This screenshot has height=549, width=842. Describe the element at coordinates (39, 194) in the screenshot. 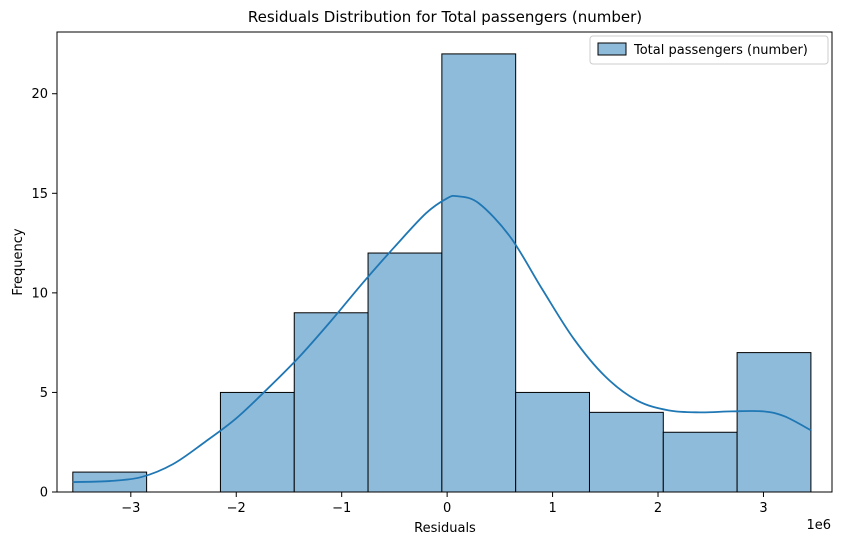

I see `y-tick-label: 15` at that location.